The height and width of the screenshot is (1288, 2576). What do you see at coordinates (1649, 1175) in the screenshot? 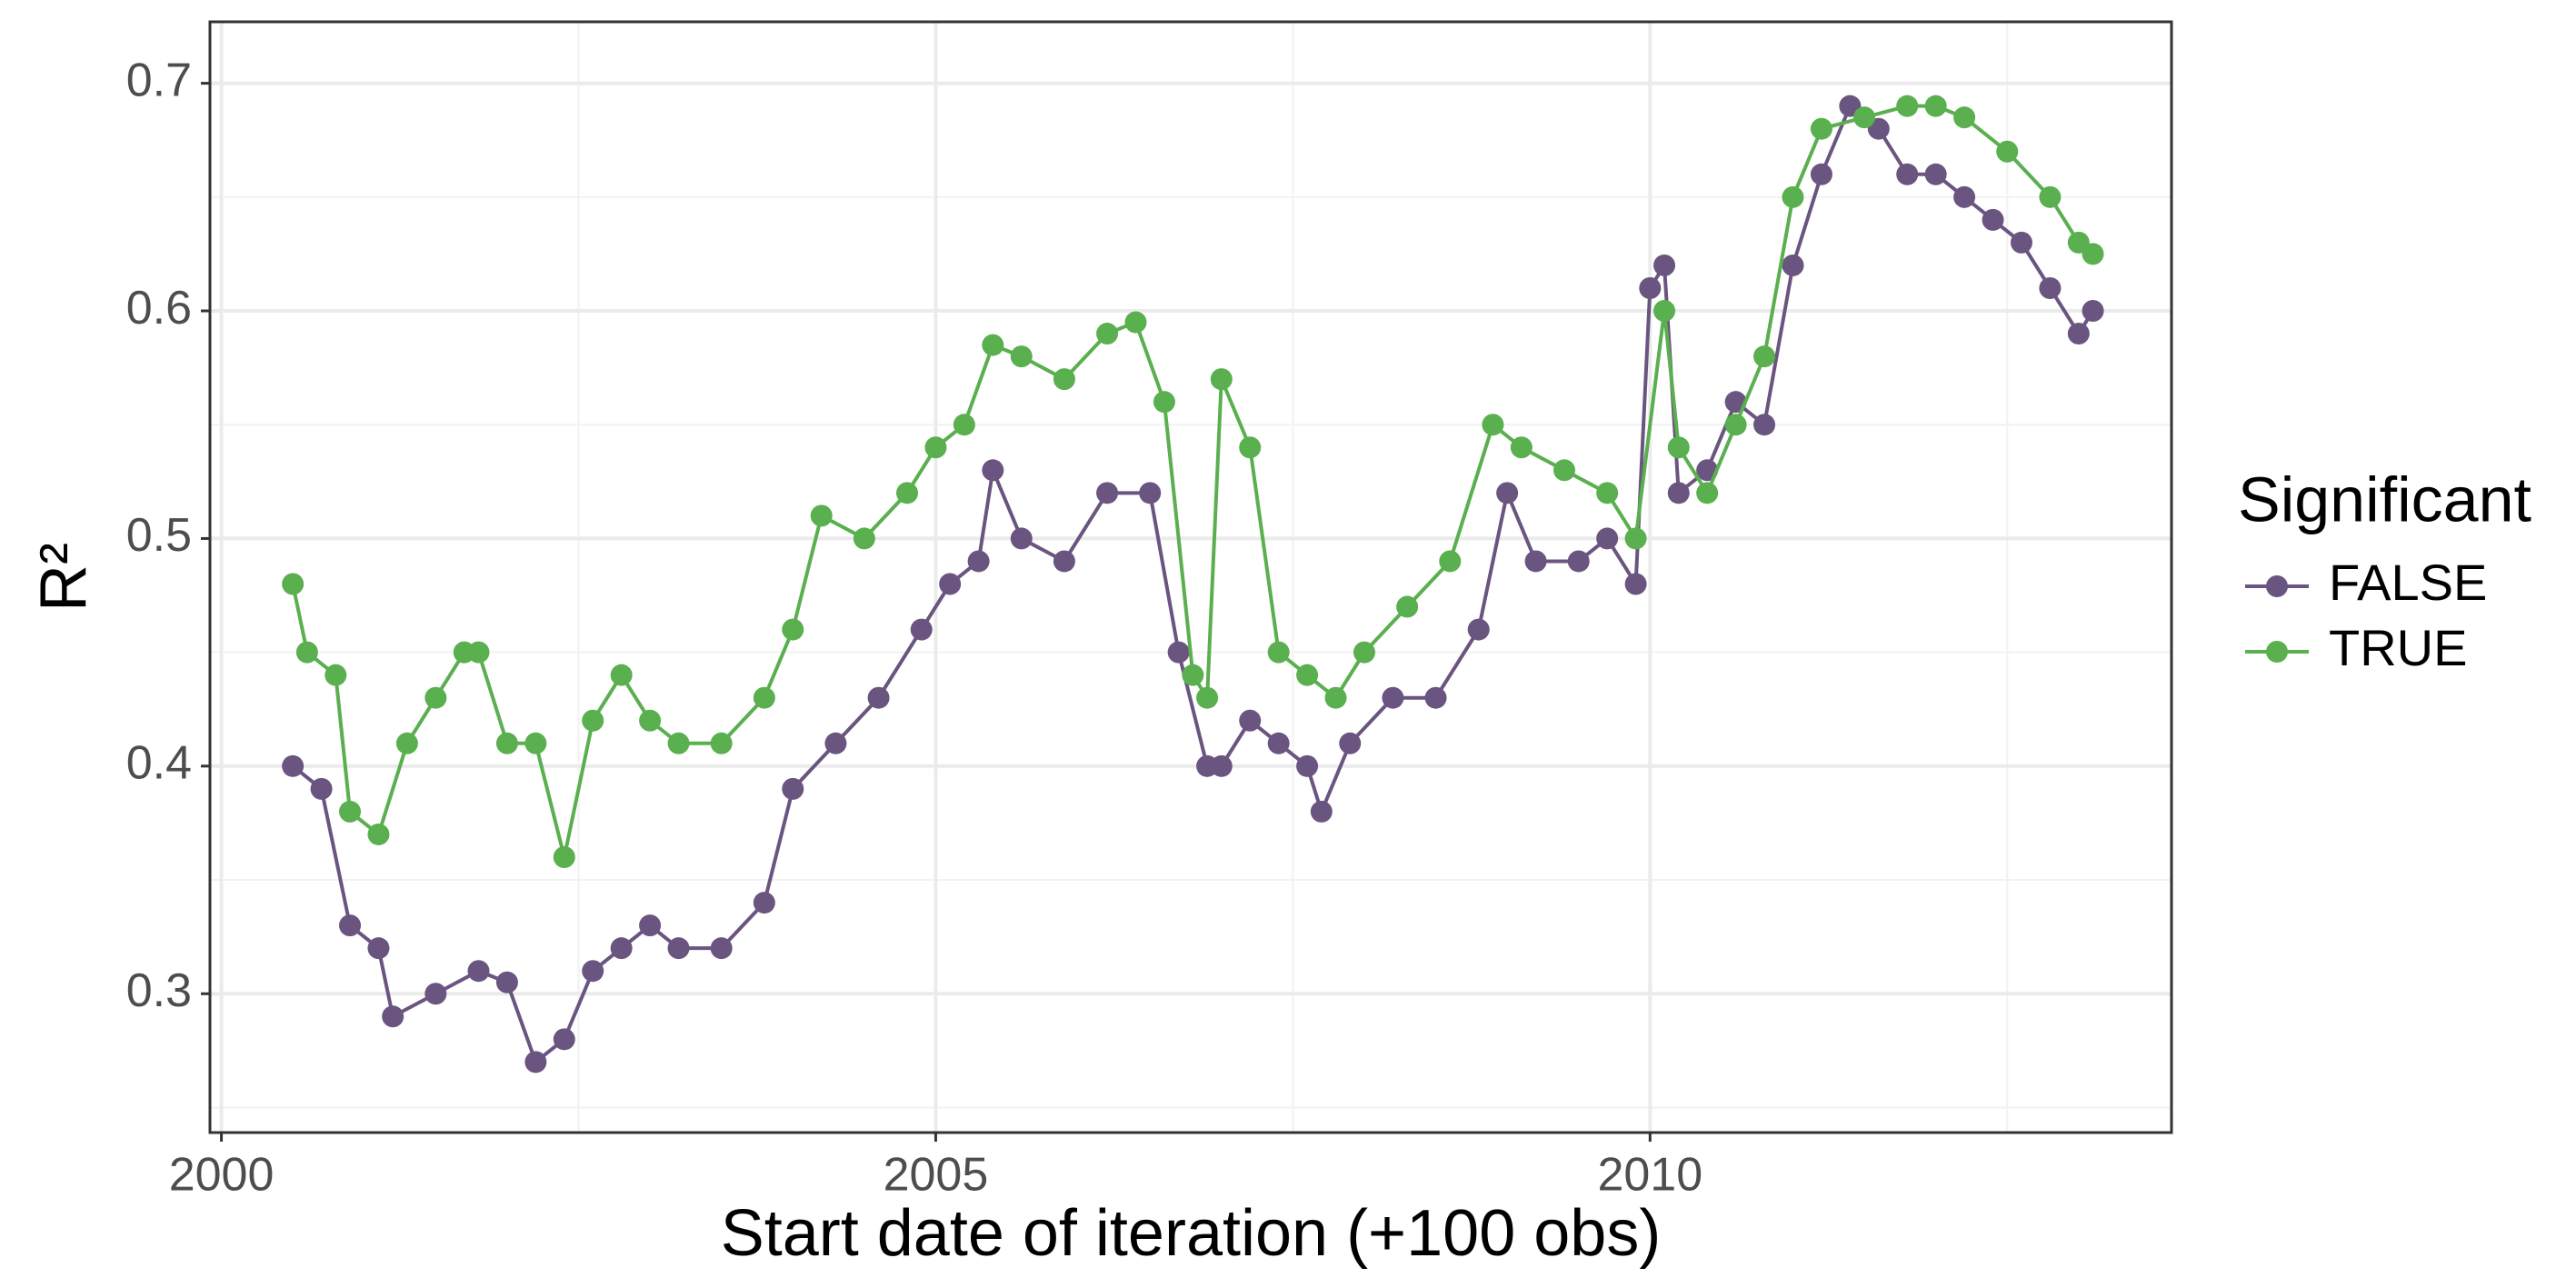
I see `x-tick-label: 2010` at bounding box center [1649, 1175].